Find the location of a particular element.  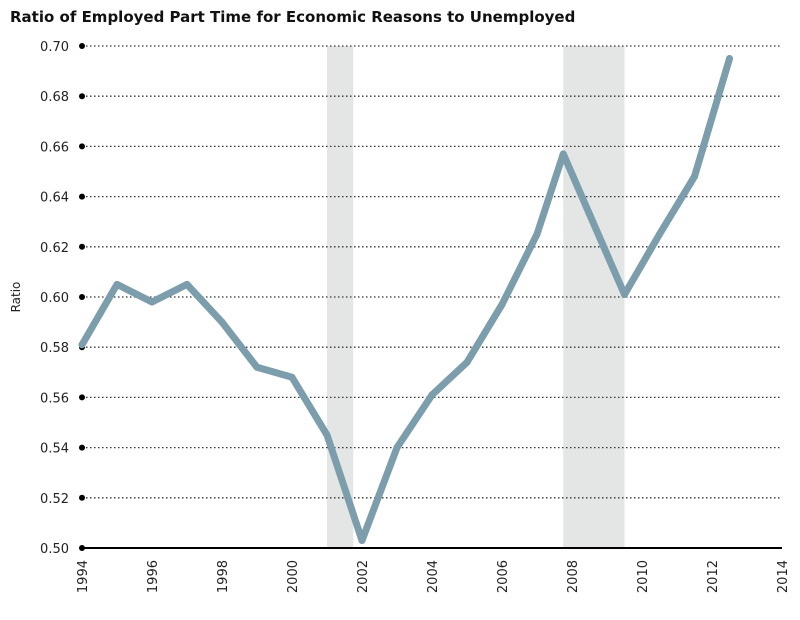

y-tick-label: 0.60 is located at coordinates (54, 298).